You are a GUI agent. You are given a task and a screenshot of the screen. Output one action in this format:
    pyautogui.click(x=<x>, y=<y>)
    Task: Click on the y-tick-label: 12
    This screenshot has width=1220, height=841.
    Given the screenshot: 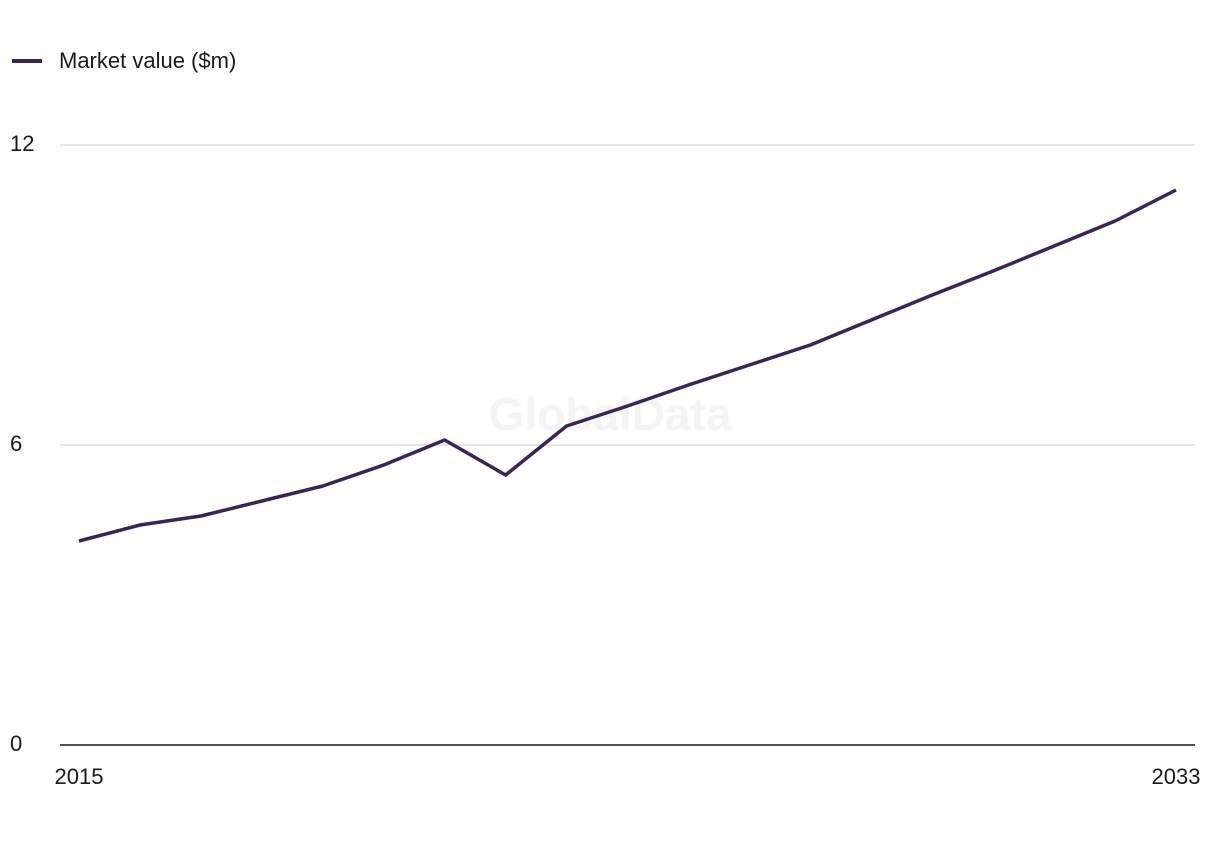 What is the action you would take?
    pyautogui.click(x=22, y=143)
    